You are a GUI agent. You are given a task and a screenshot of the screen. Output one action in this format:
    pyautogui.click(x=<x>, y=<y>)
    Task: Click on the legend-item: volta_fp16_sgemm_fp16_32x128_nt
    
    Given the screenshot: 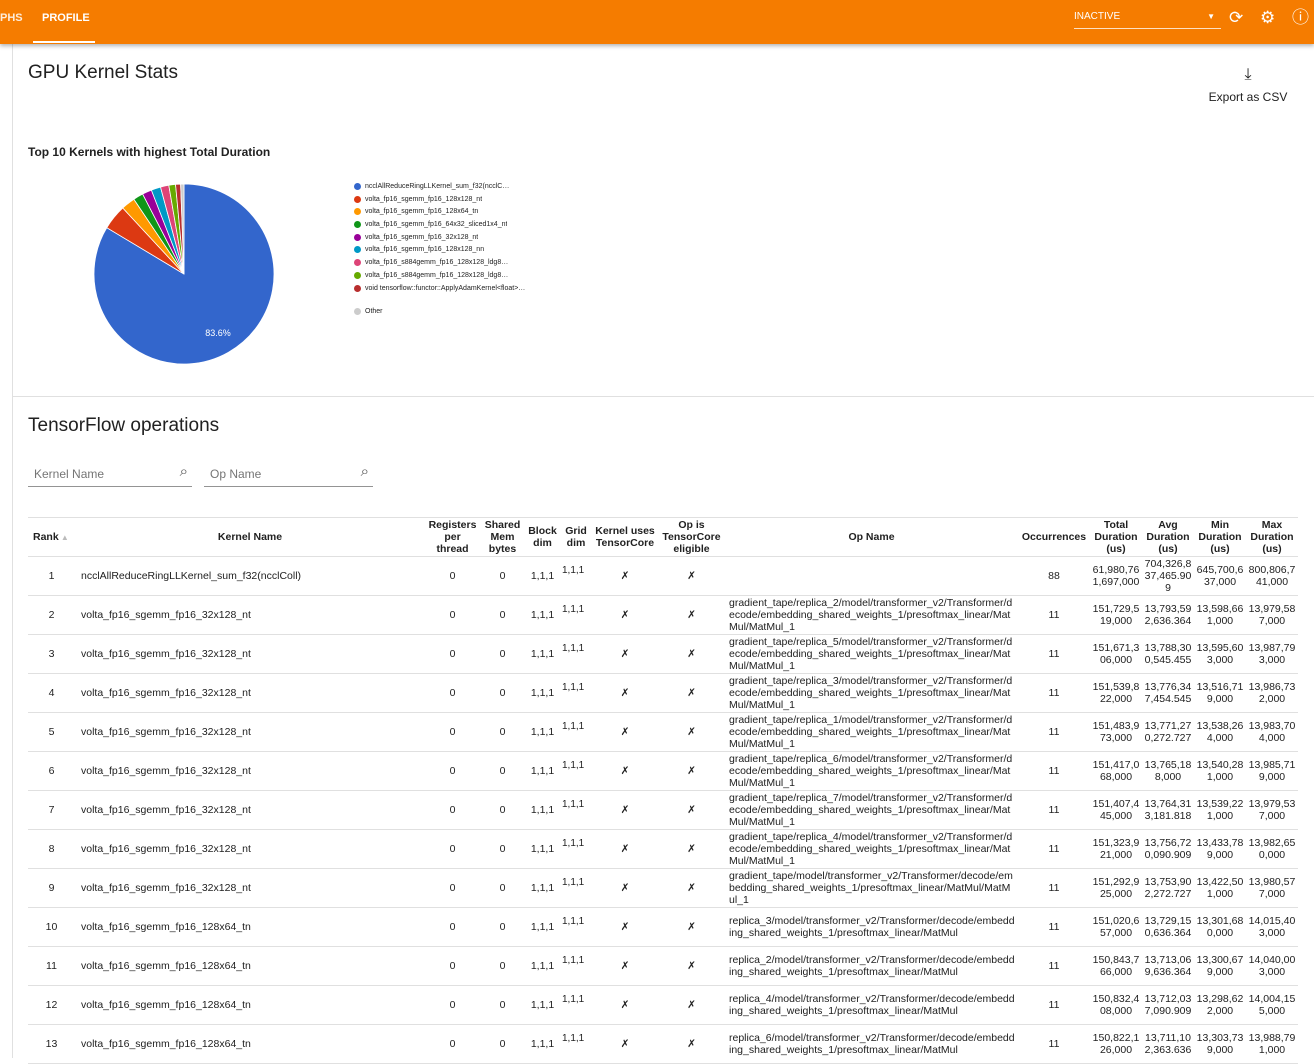 What is the action you would take?
    pyautogui.click(x=446, y=239)
    